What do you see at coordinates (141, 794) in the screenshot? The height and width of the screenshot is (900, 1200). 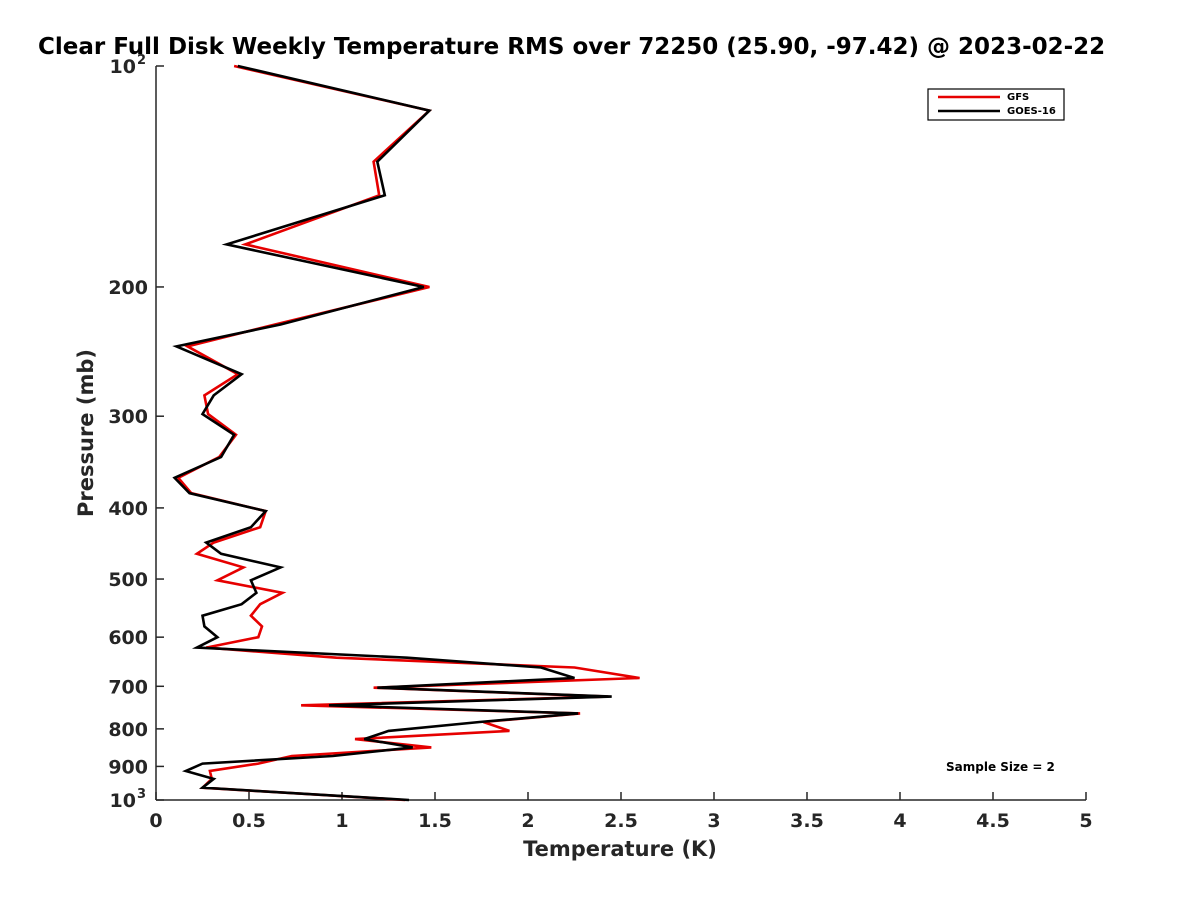 I see `y-tick-label-exponent: 3` at bounding box center [141, 794].